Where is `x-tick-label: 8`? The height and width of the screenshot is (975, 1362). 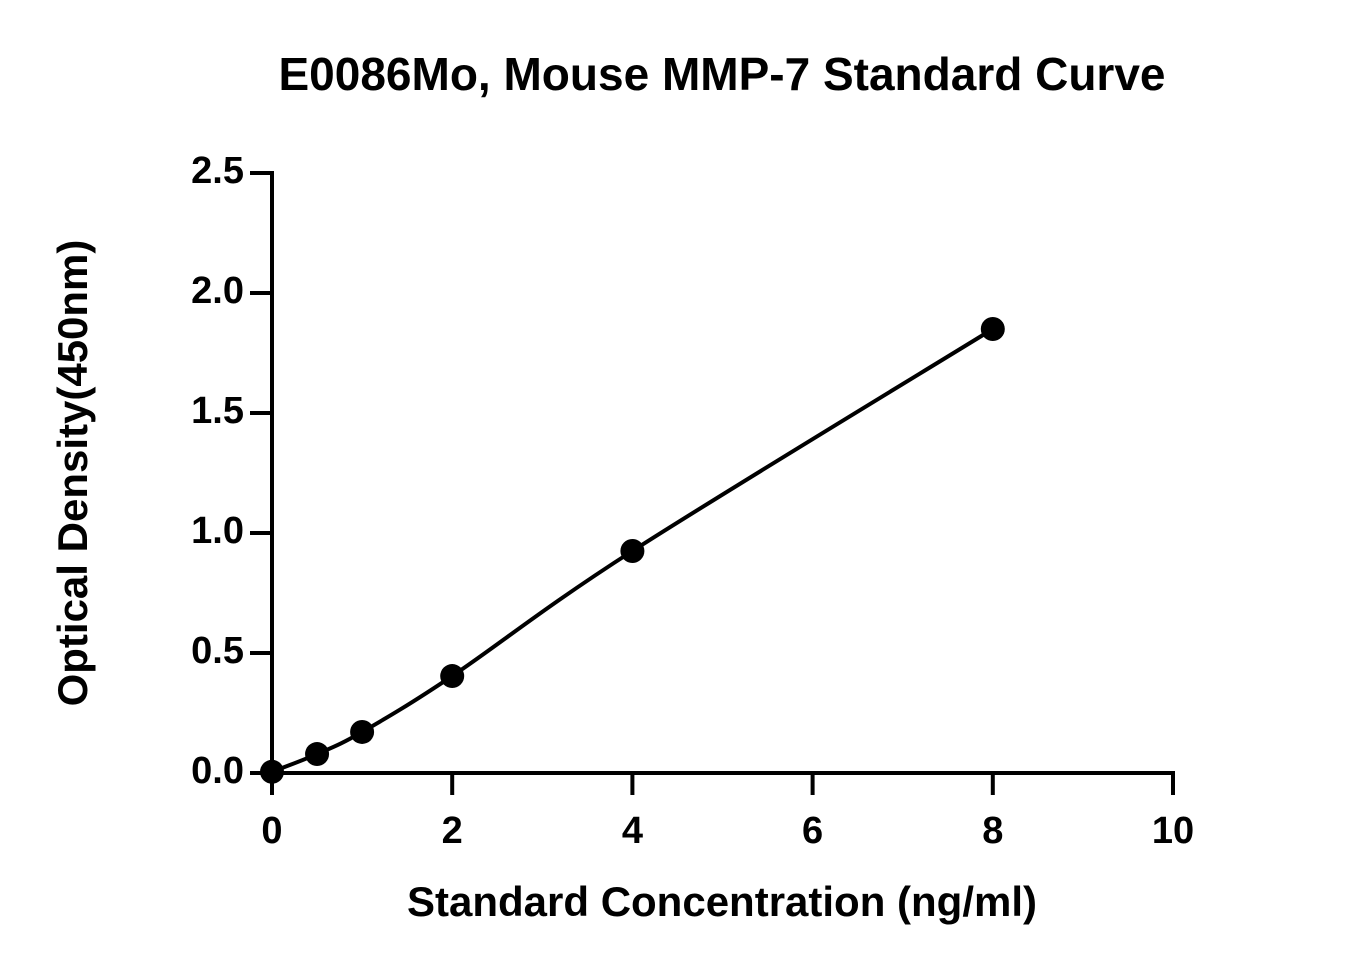 x-tick-label: 8 is located at coordinates (992, 831).